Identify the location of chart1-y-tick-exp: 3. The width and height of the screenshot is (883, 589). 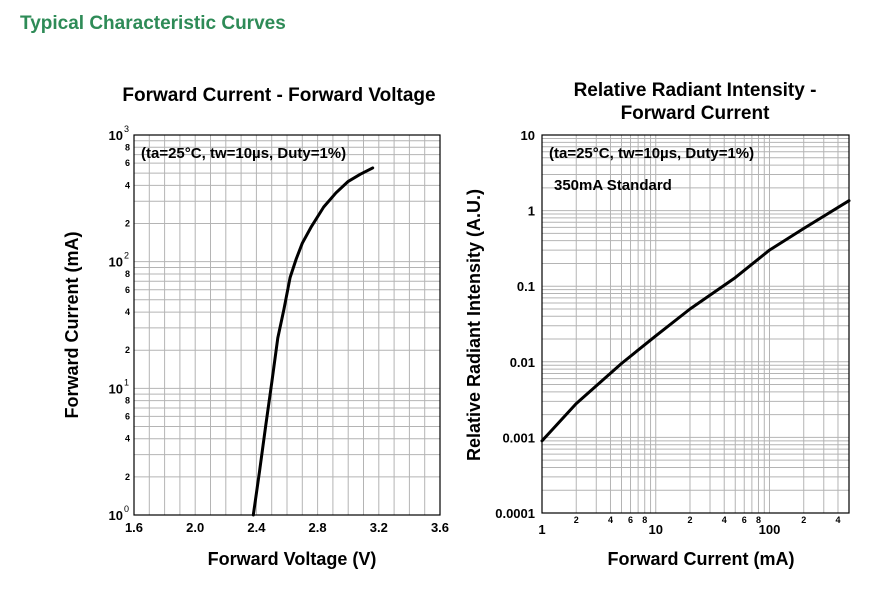
(126, 129).